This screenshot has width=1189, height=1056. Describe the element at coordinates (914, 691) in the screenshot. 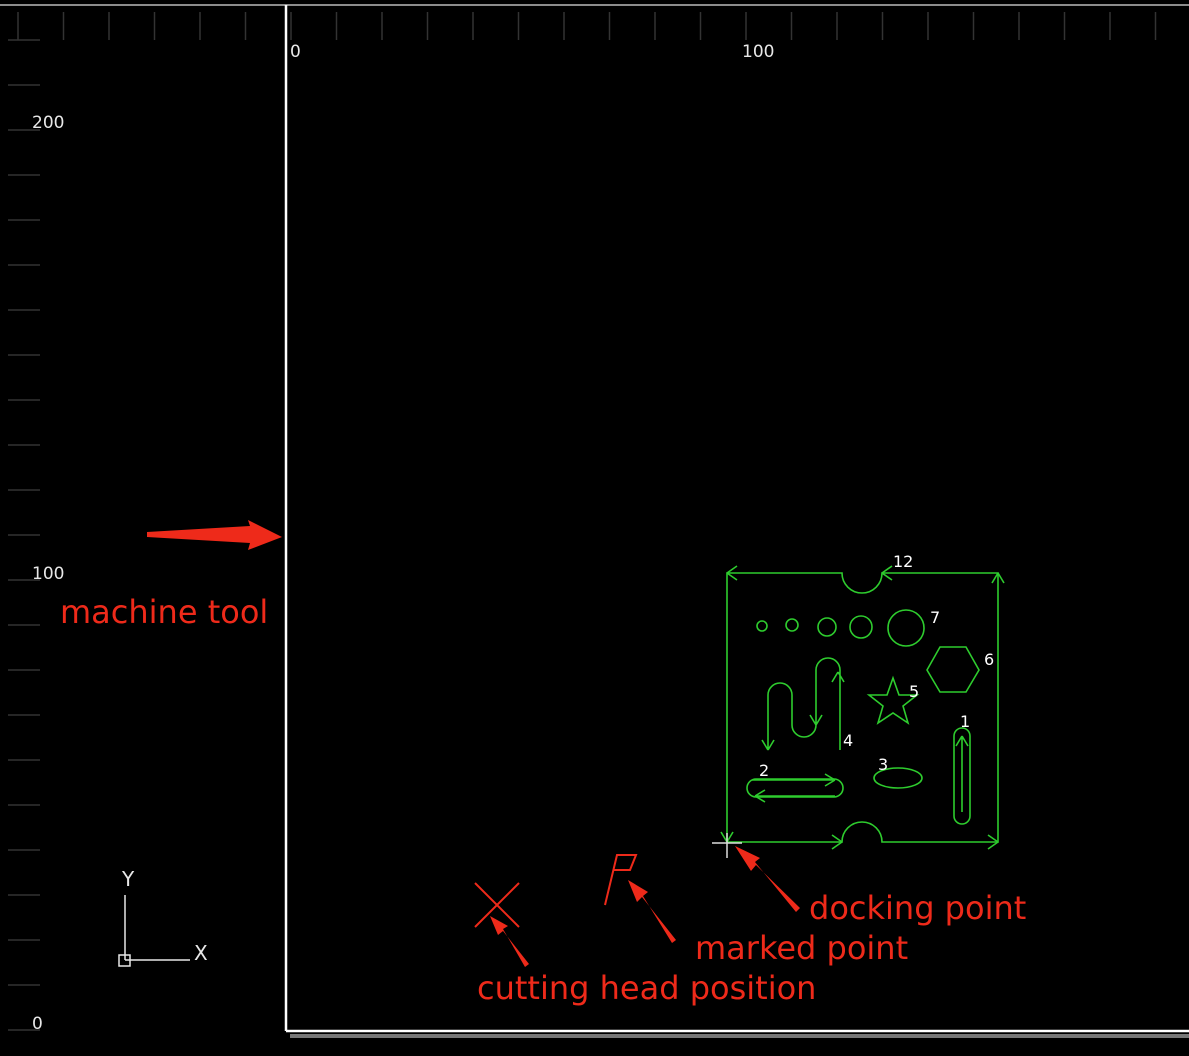

I see `part-label: 5` at that location.